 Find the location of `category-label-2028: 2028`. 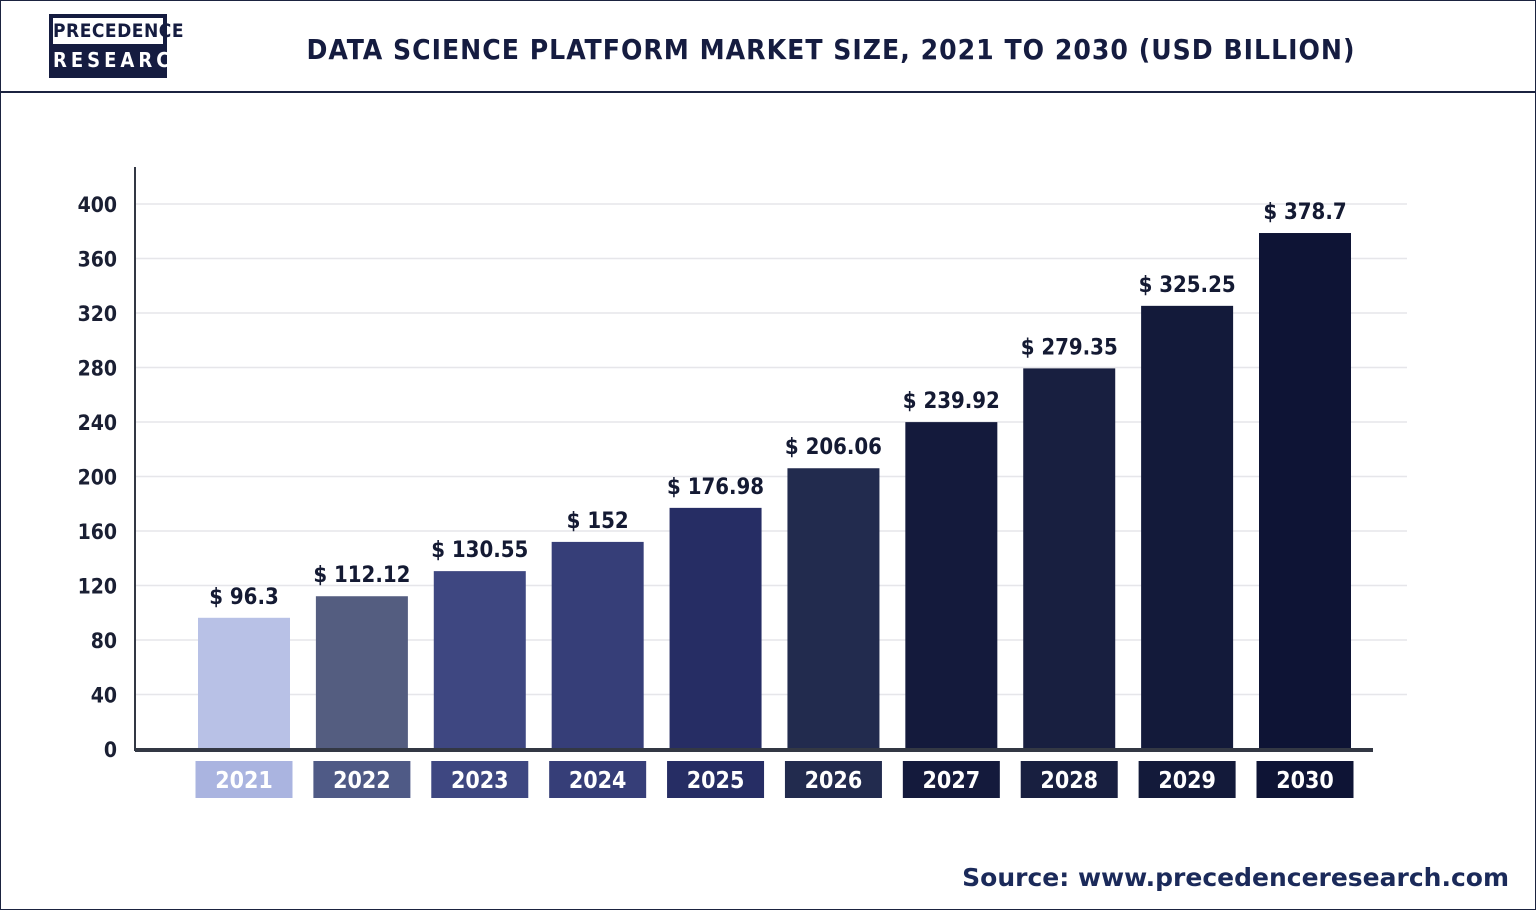

category-label-2028: 2028 is located at coordinates (1069, 781).